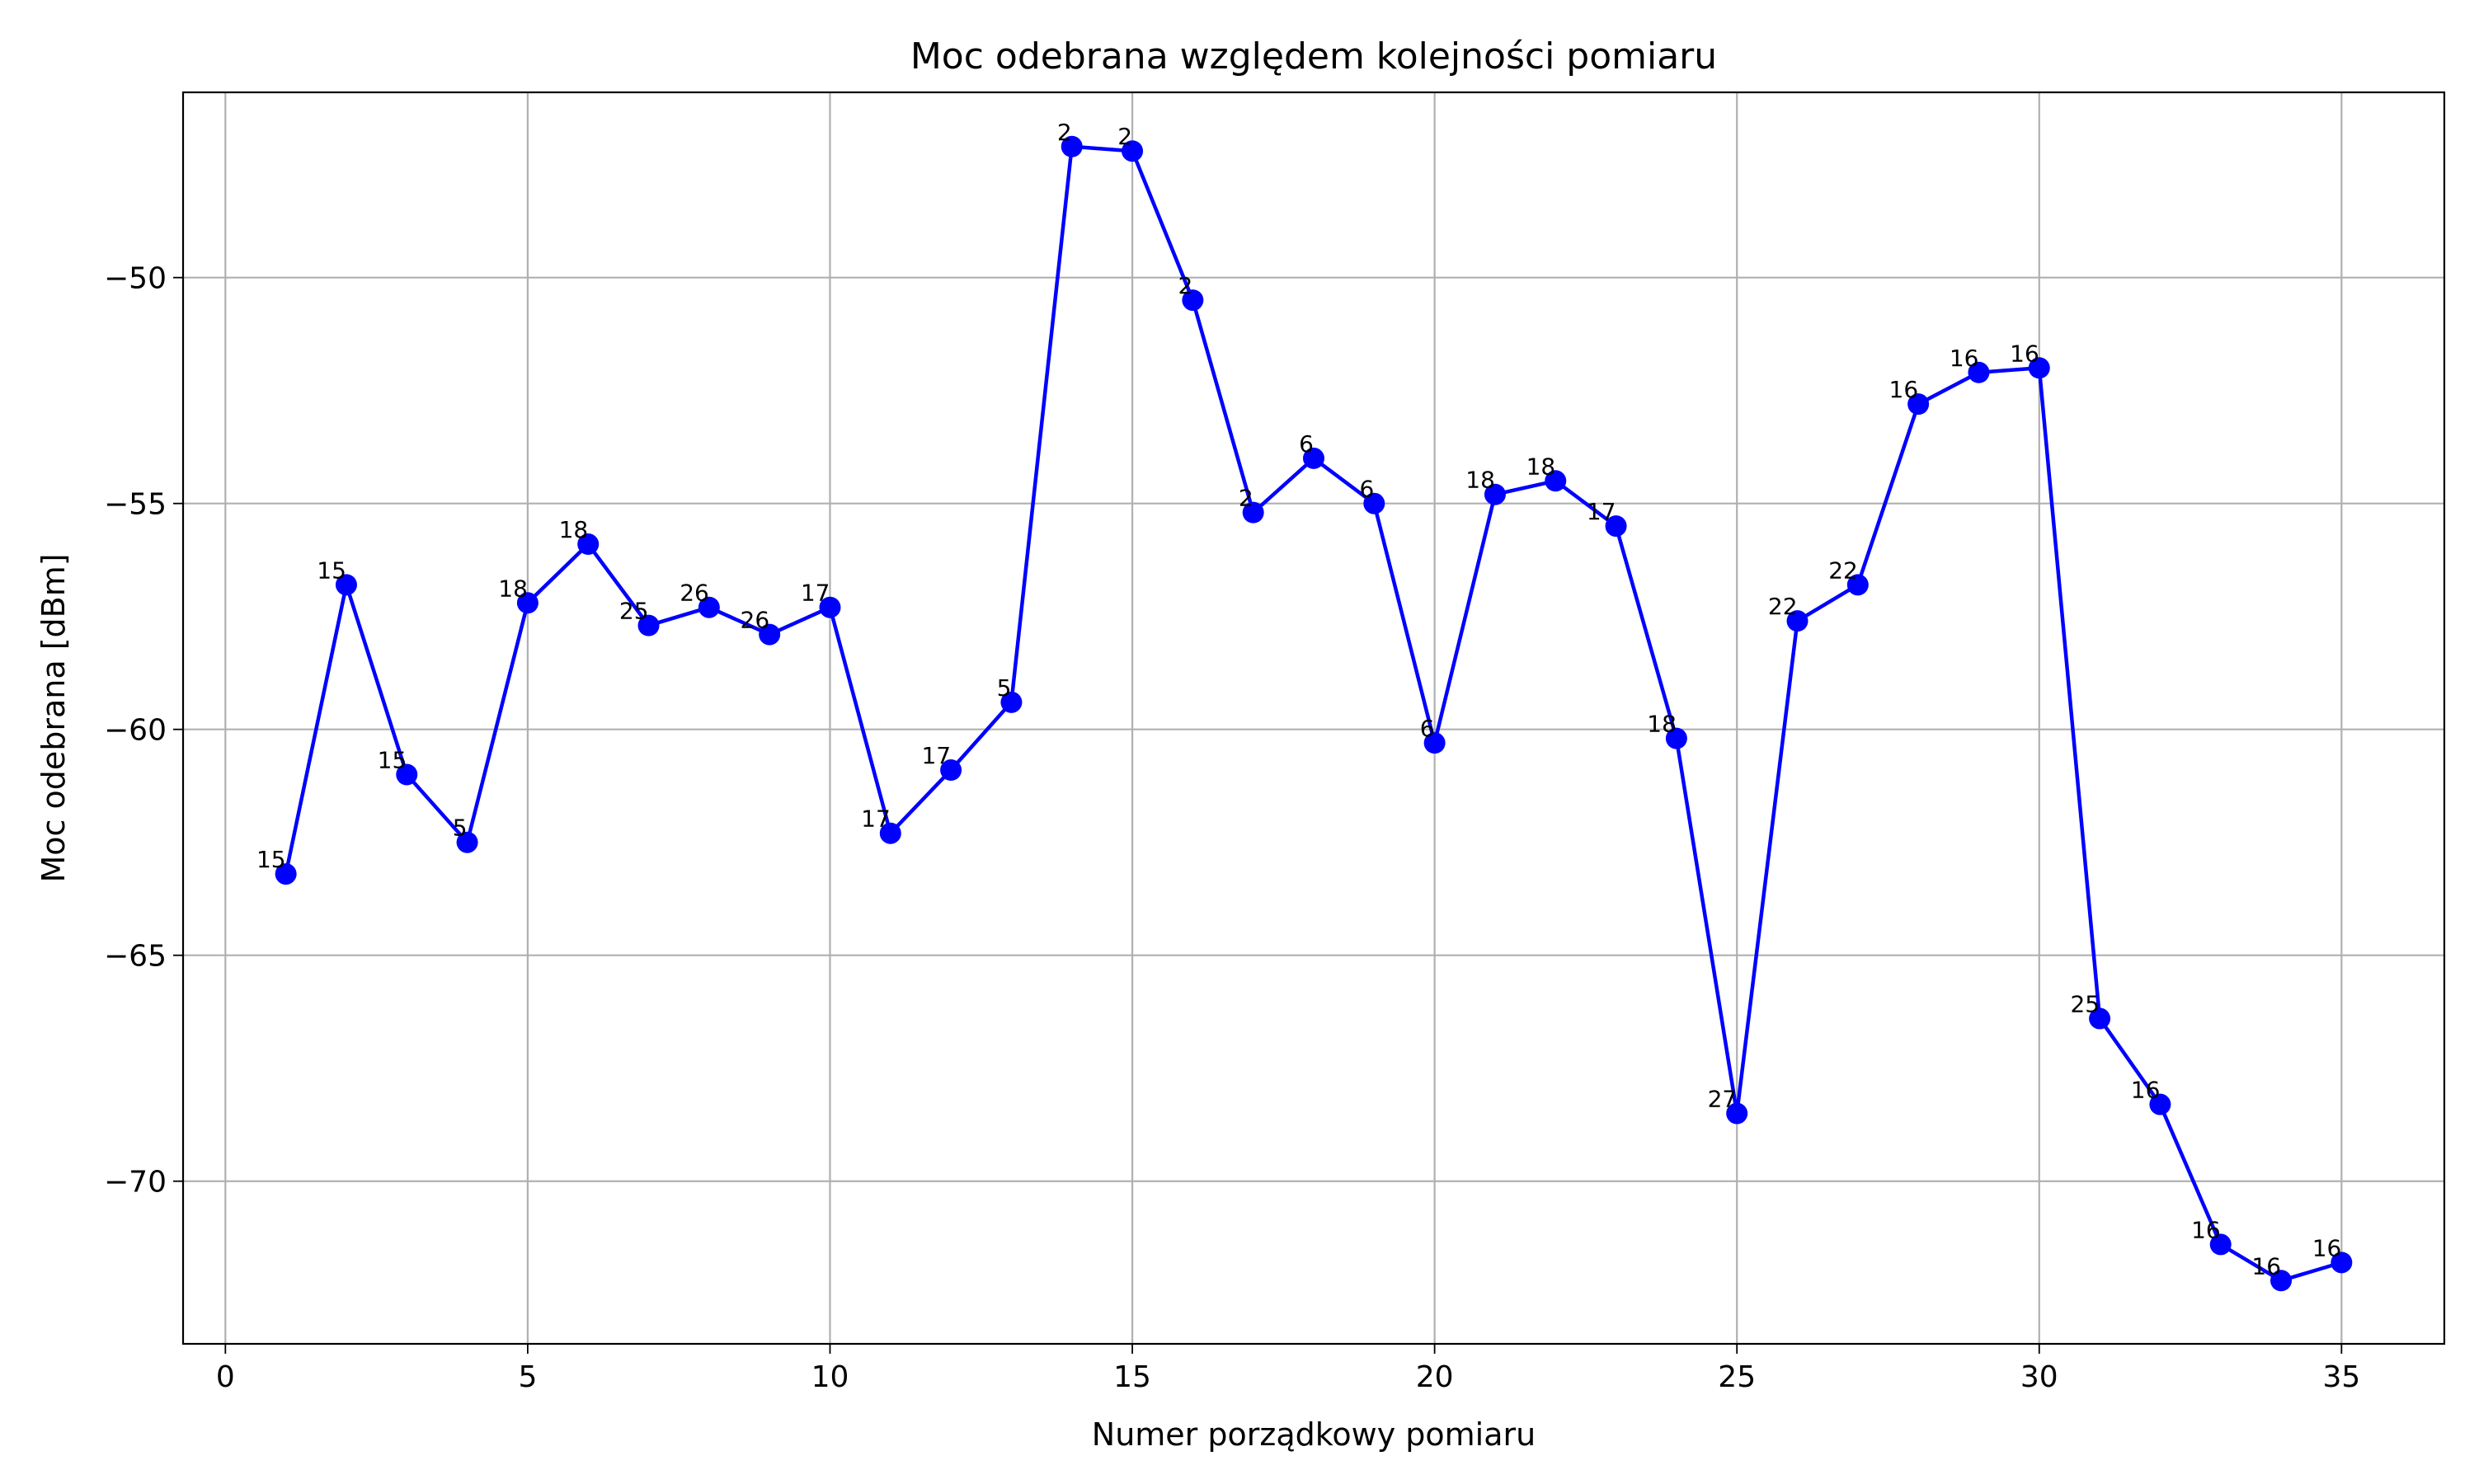  Describe the element at coordinates (2341, 1377) in the screenshot. I see `x-tick-label: 35` at that location.